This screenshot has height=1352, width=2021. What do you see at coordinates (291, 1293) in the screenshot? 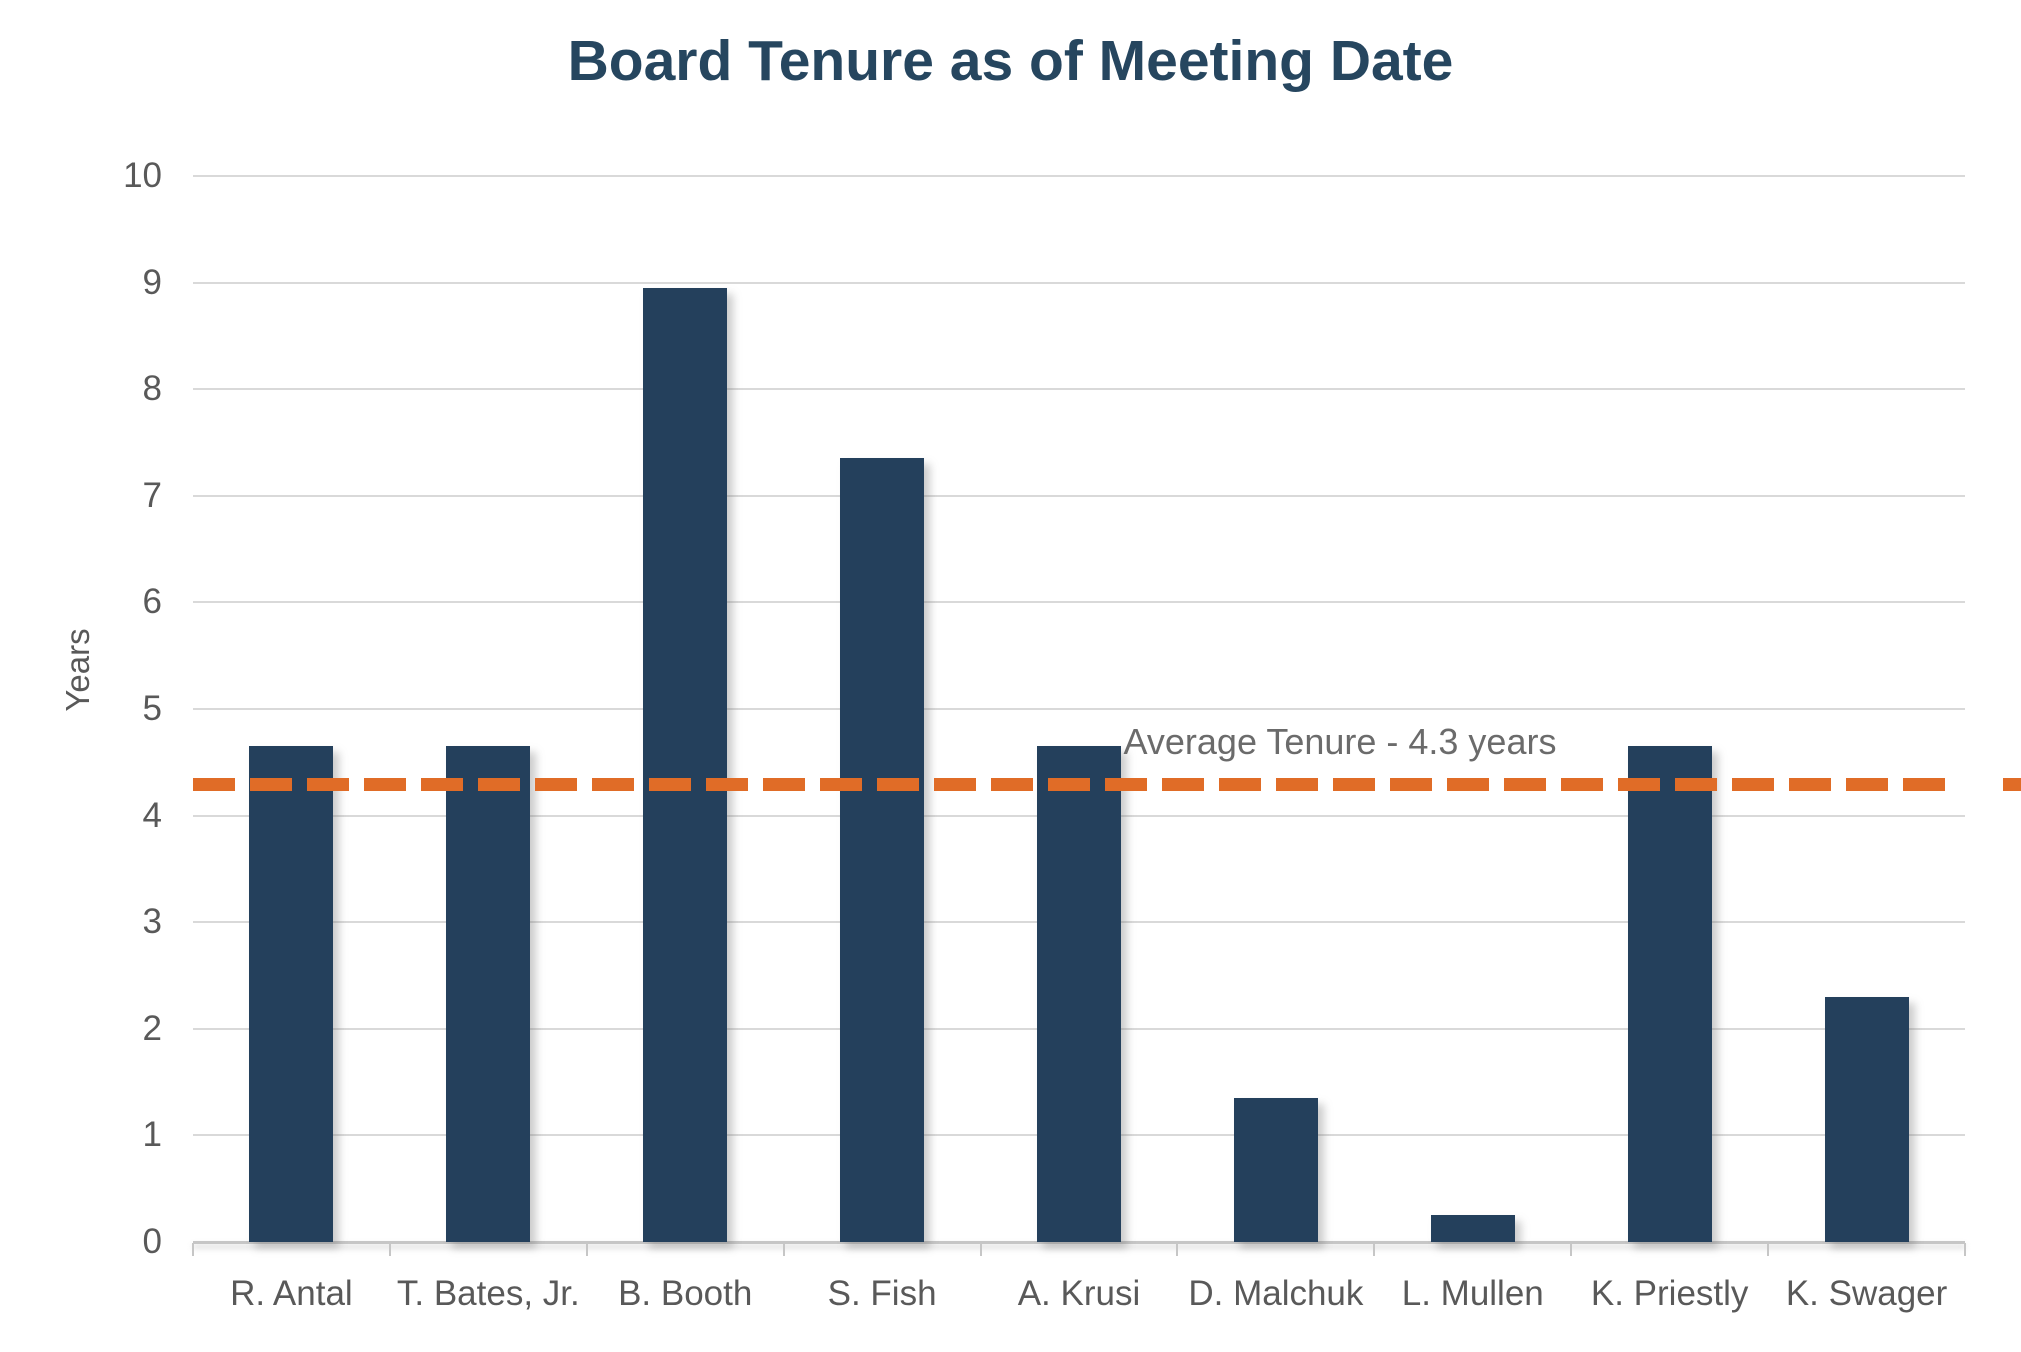
I see `x-axis-label: R. Antal` at bounding box center [291, 1293].